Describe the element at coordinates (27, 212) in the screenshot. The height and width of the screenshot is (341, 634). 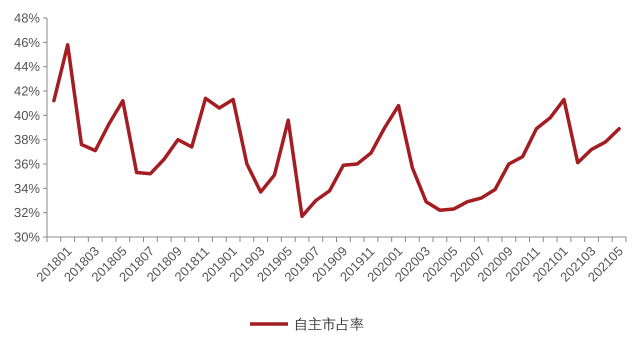
I see `y-tick-label: 32%` at that location.